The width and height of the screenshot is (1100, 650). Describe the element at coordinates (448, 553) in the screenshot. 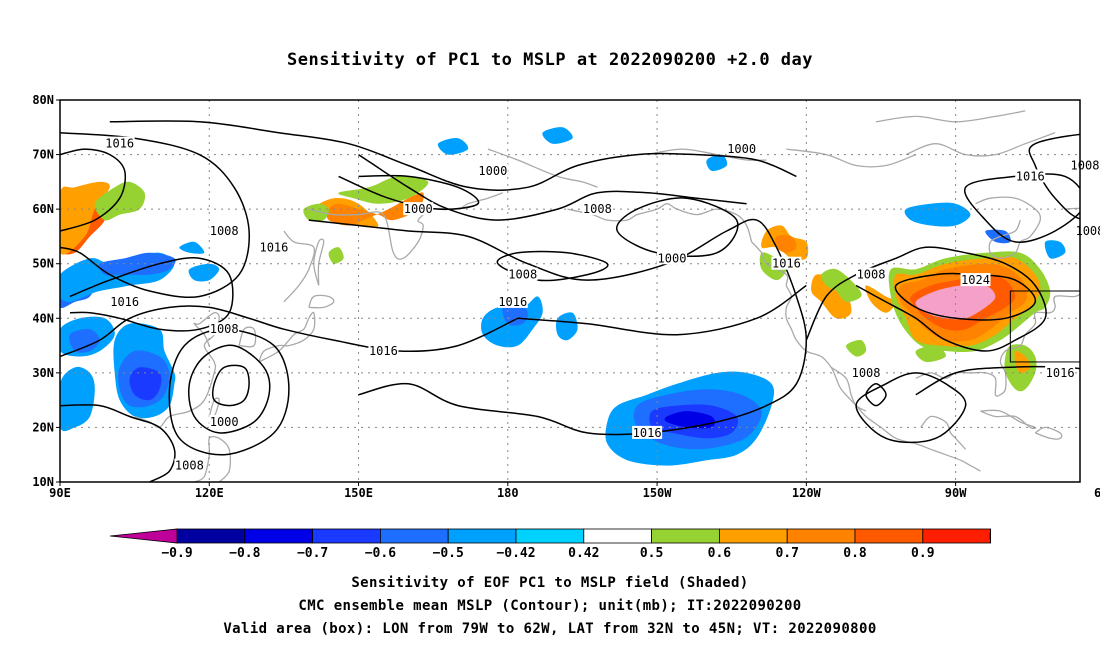

I see `colorbar-label: −0.5` at that location.